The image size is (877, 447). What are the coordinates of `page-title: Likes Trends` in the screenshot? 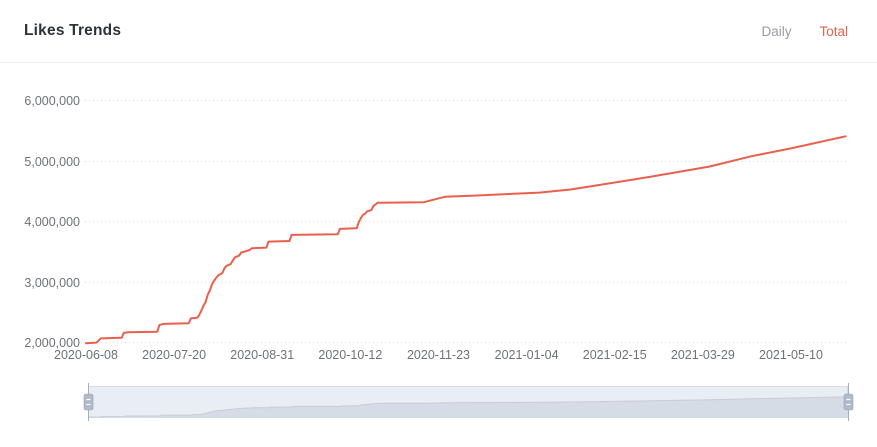 It's located at (73, 30).